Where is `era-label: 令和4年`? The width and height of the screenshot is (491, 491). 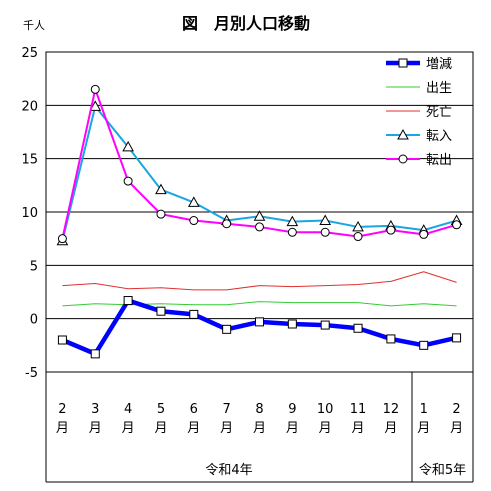
era-label: 令和4年 is located at coordinates (228, 470).